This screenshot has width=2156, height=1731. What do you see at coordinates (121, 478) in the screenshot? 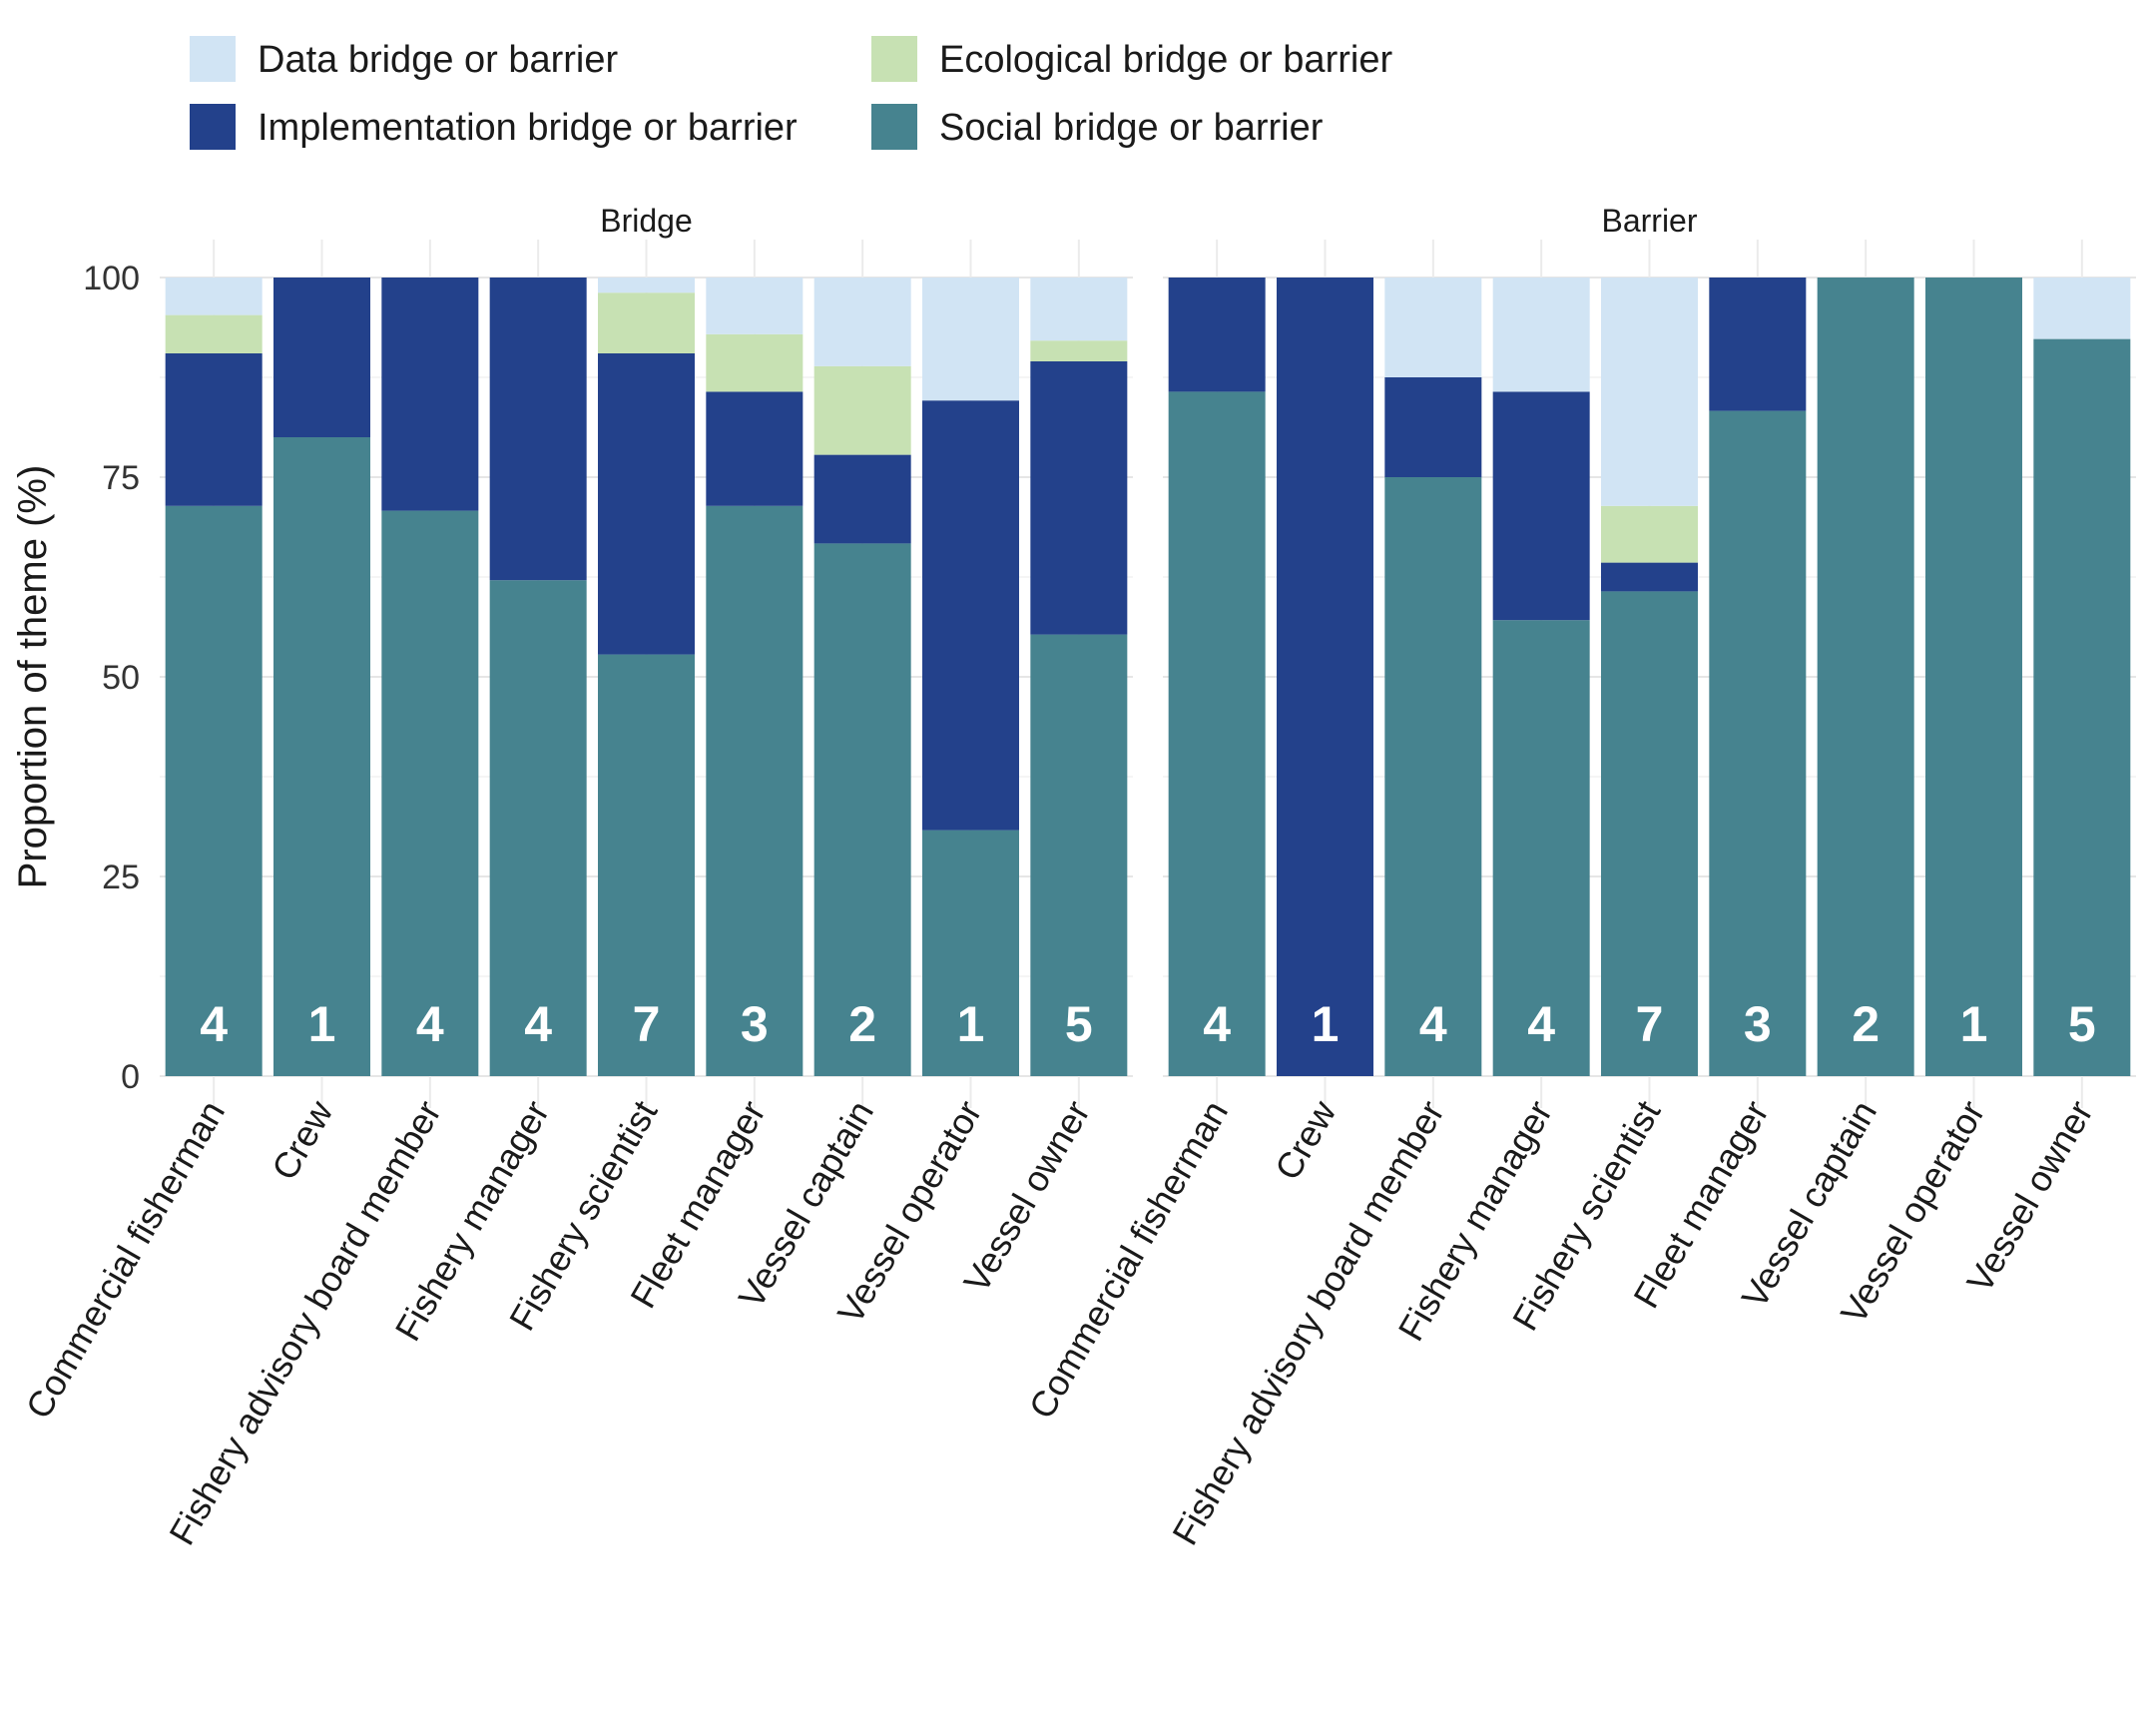
I see `y-tick-label: 75` at bounding box center [121, 478].